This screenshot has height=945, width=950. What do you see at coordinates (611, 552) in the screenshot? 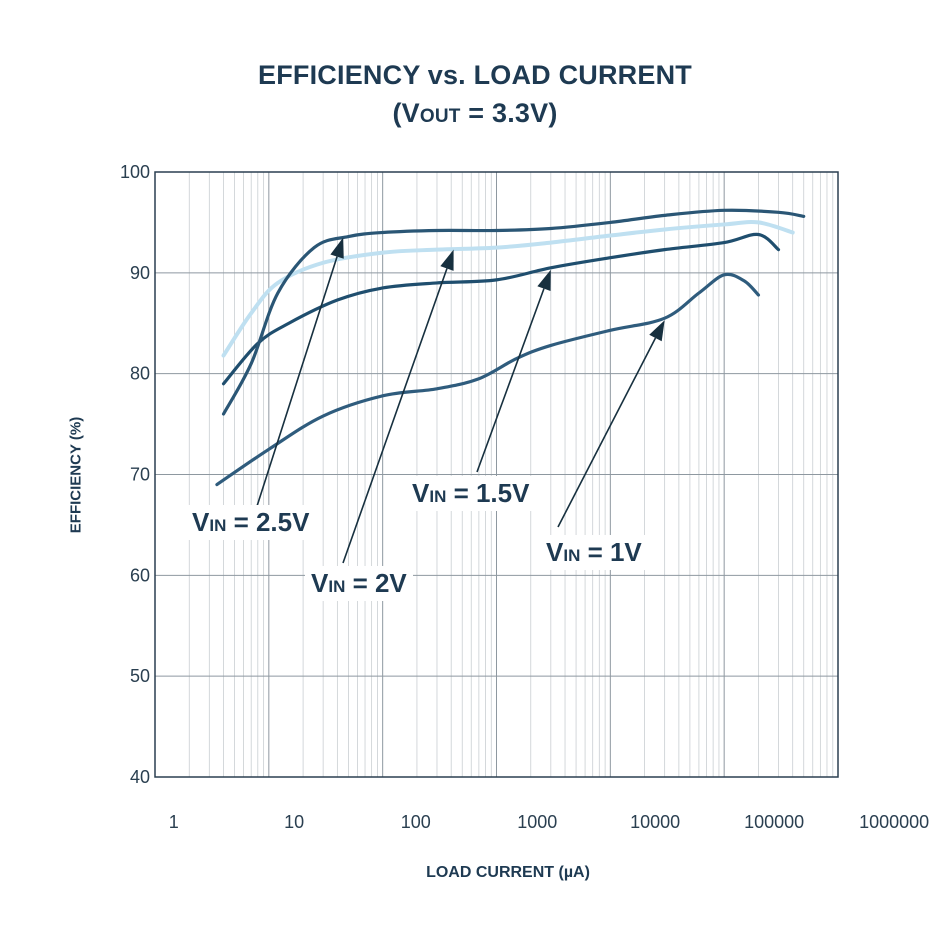
I see `series-label-value: = 1V` at bounding box center [611, 552].